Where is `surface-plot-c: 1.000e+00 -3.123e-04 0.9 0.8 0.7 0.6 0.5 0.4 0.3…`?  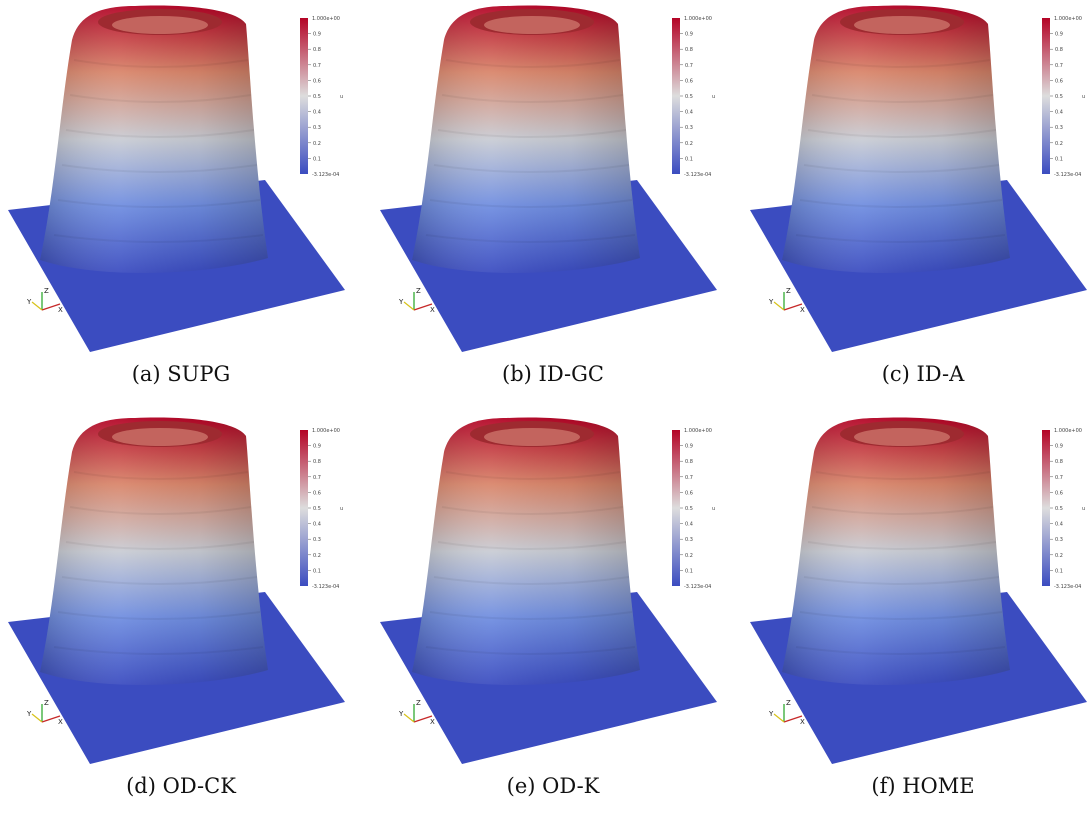 surface-plot-c: 1.000e+00 -3.123e-04 0.9 0.8 0.7 0.6 0.5 0.4 0.3… is located at coordinates (918, 178).